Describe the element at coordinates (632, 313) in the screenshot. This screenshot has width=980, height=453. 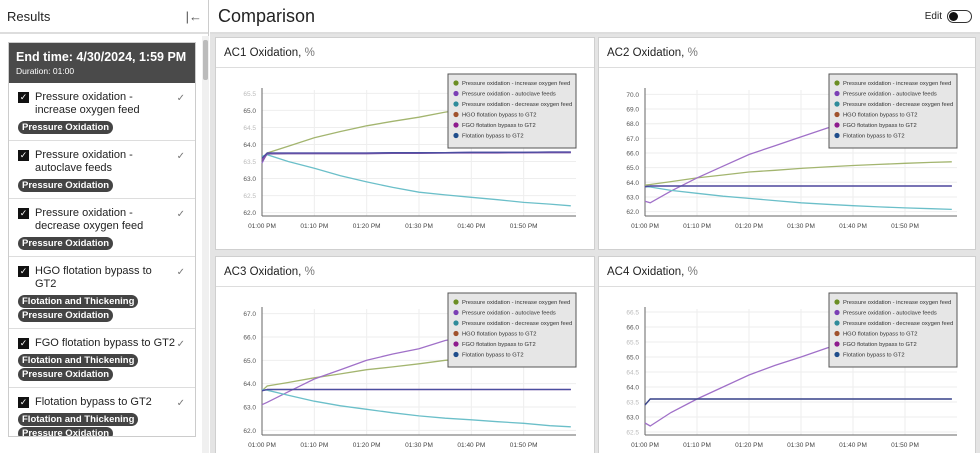
I see `y-tick-label: 66.5` at that location.